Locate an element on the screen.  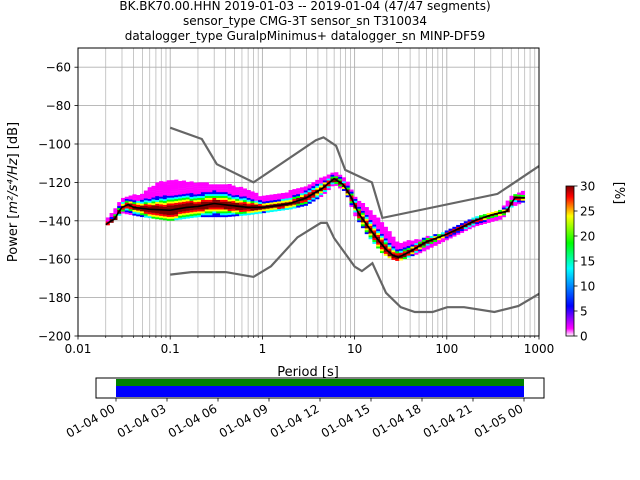
y-tick-label: −200 is located at coordinates (54, 337).